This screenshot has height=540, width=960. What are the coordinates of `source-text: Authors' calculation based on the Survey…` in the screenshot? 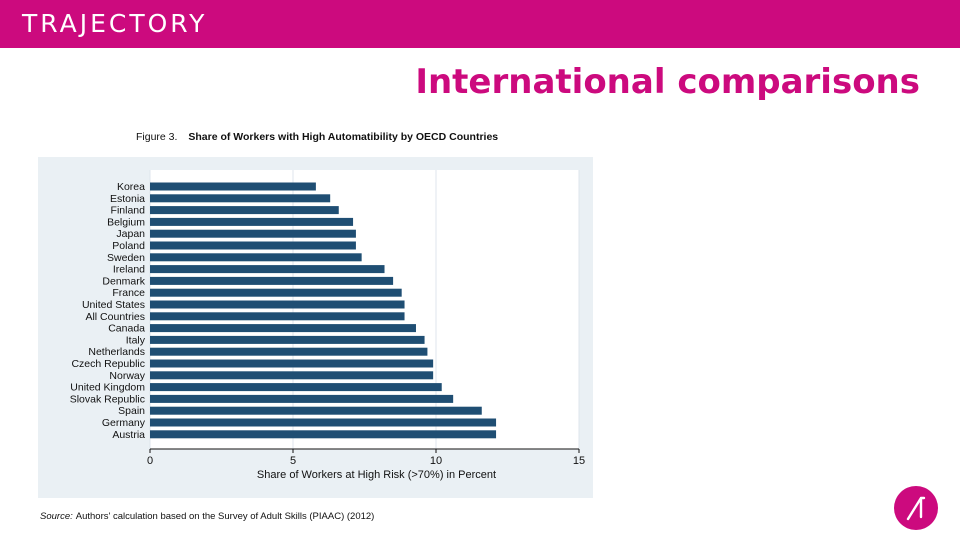 It's located at (225, 516).